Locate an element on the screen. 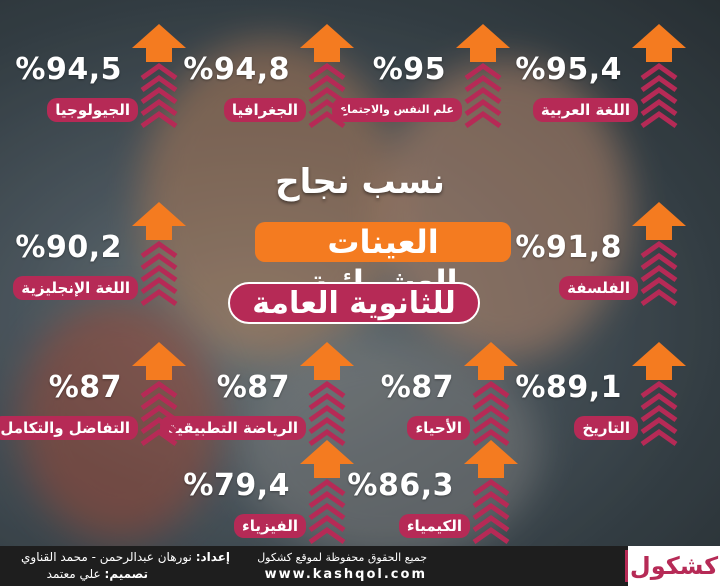 The image size is (720, 586). stat-label: الفلسفة is located at coordinates (598, 288).